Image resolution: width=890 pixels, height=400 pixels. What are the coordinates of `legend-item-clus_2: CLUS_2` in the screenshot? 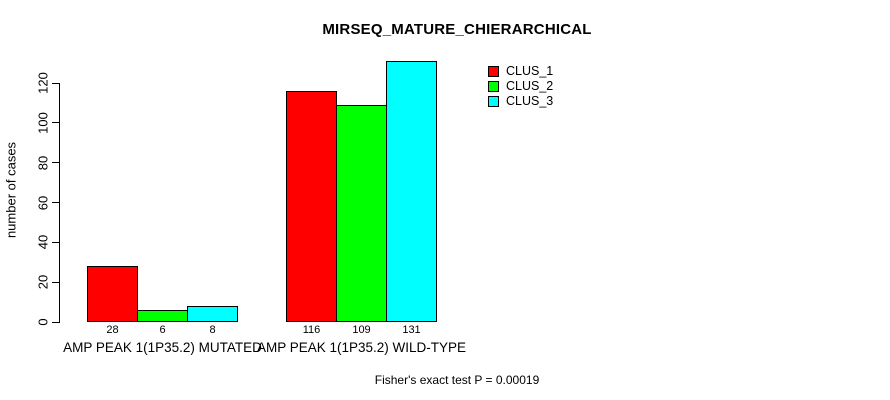 It's located at (520, 86).